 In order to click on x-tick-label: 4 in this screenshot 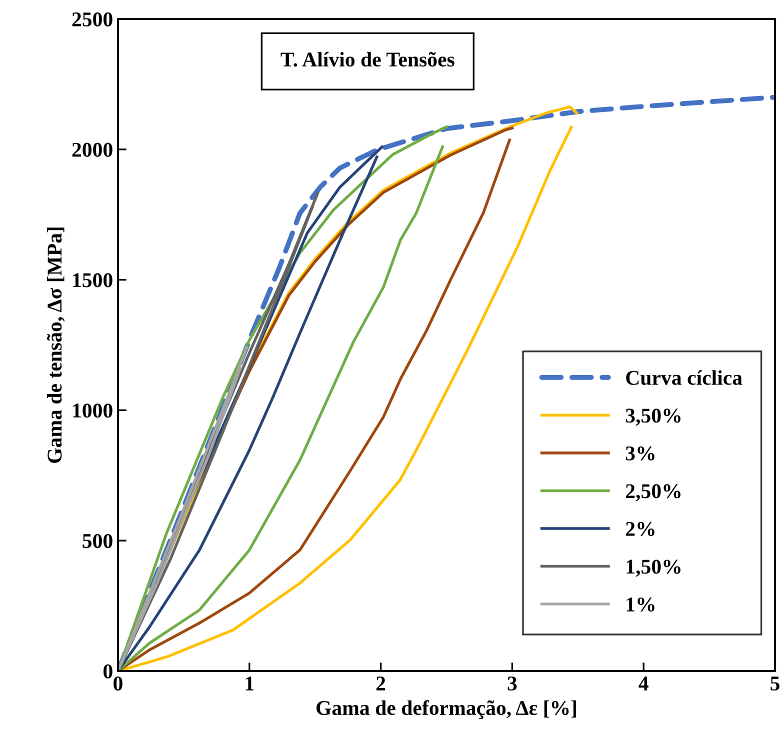, I will do `click(643, 683)`.